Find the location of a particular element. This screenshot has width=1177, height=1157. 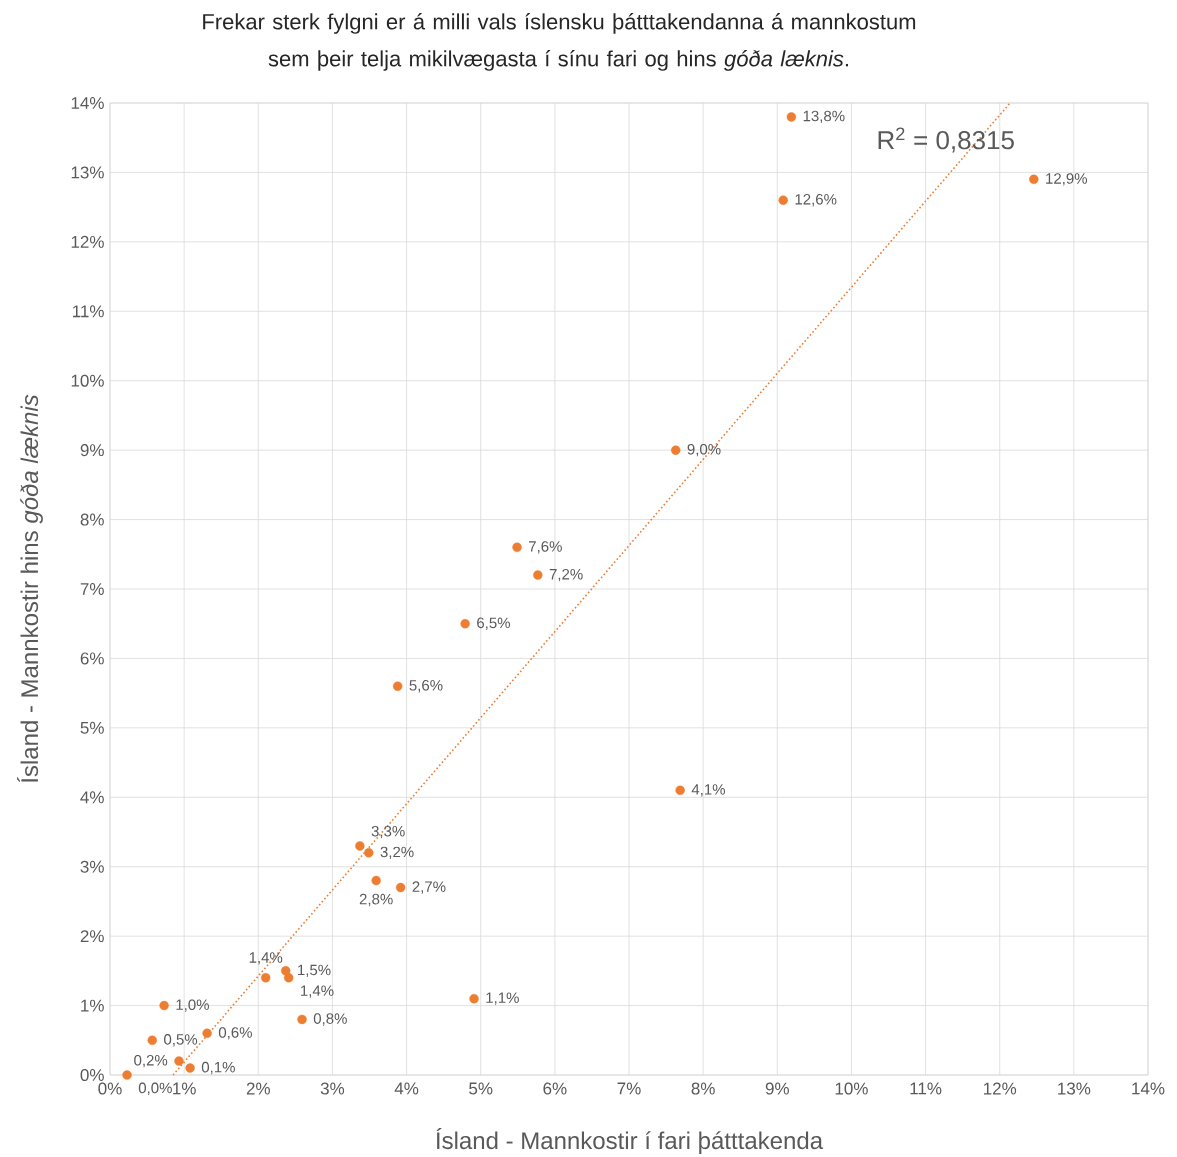

y-tick-label: 2% is located at coordinates (92, 936).